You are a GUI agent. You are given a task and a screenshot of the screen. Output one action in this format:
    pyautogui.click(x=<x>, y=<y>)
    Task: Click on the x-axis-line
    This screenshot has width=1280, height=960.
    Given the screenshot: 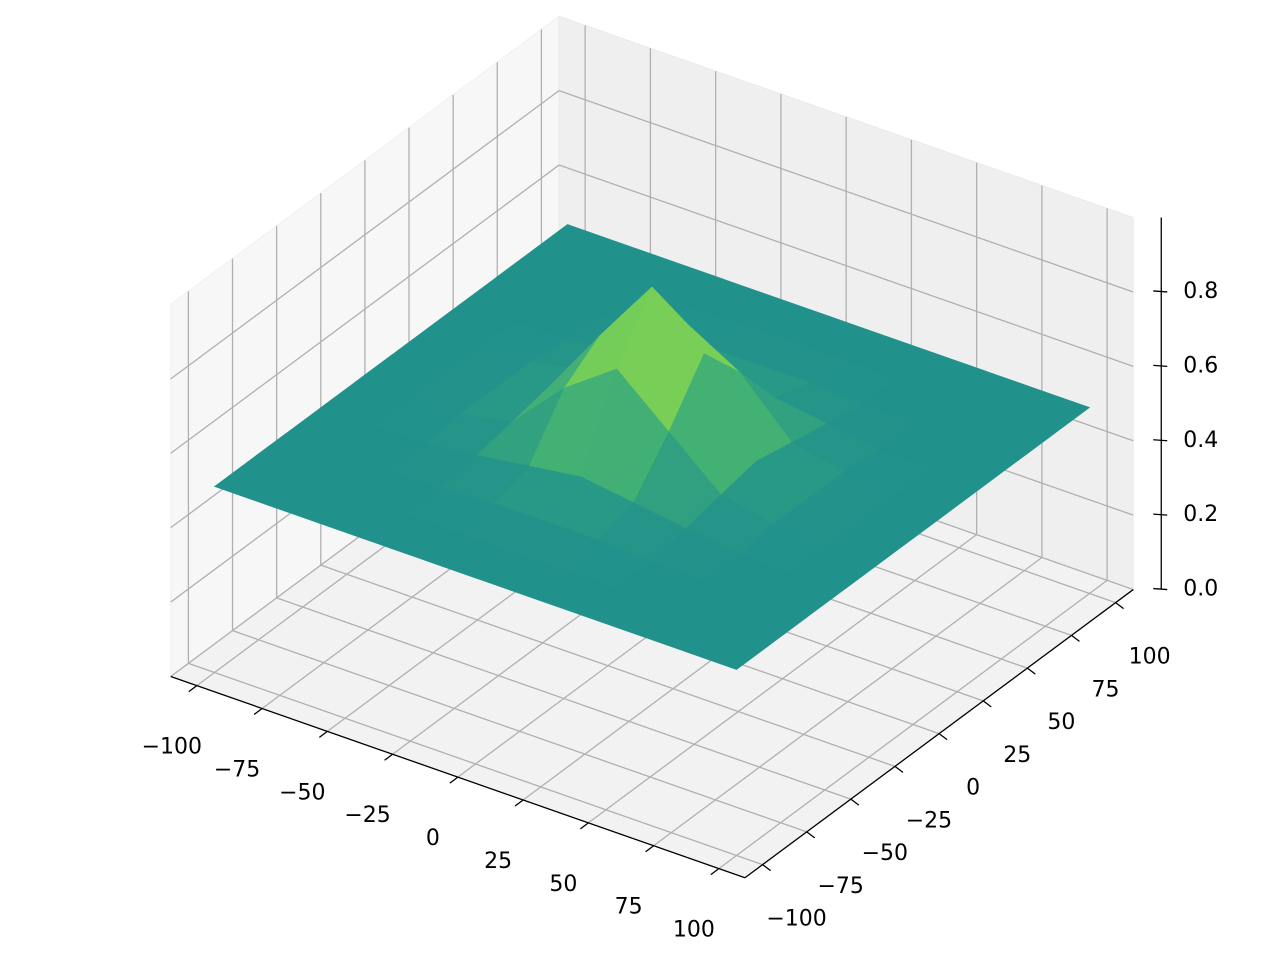 What is the action you would take?
    pyautogui.click(x=458, y=777)
    